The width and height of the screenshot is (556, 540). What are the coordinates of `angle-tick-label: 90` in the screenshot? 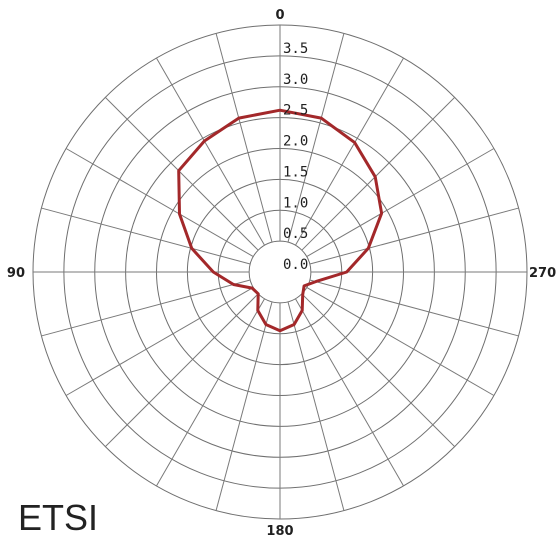 It's located at (16, 273).